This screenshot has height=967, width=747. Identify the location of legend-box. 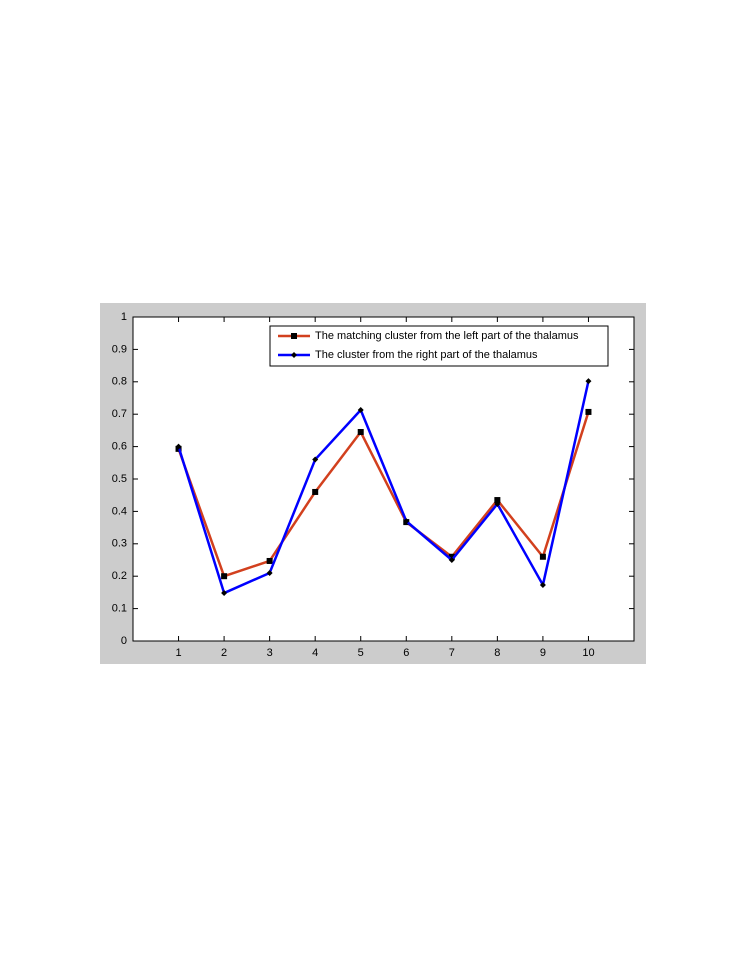
(439, 346).